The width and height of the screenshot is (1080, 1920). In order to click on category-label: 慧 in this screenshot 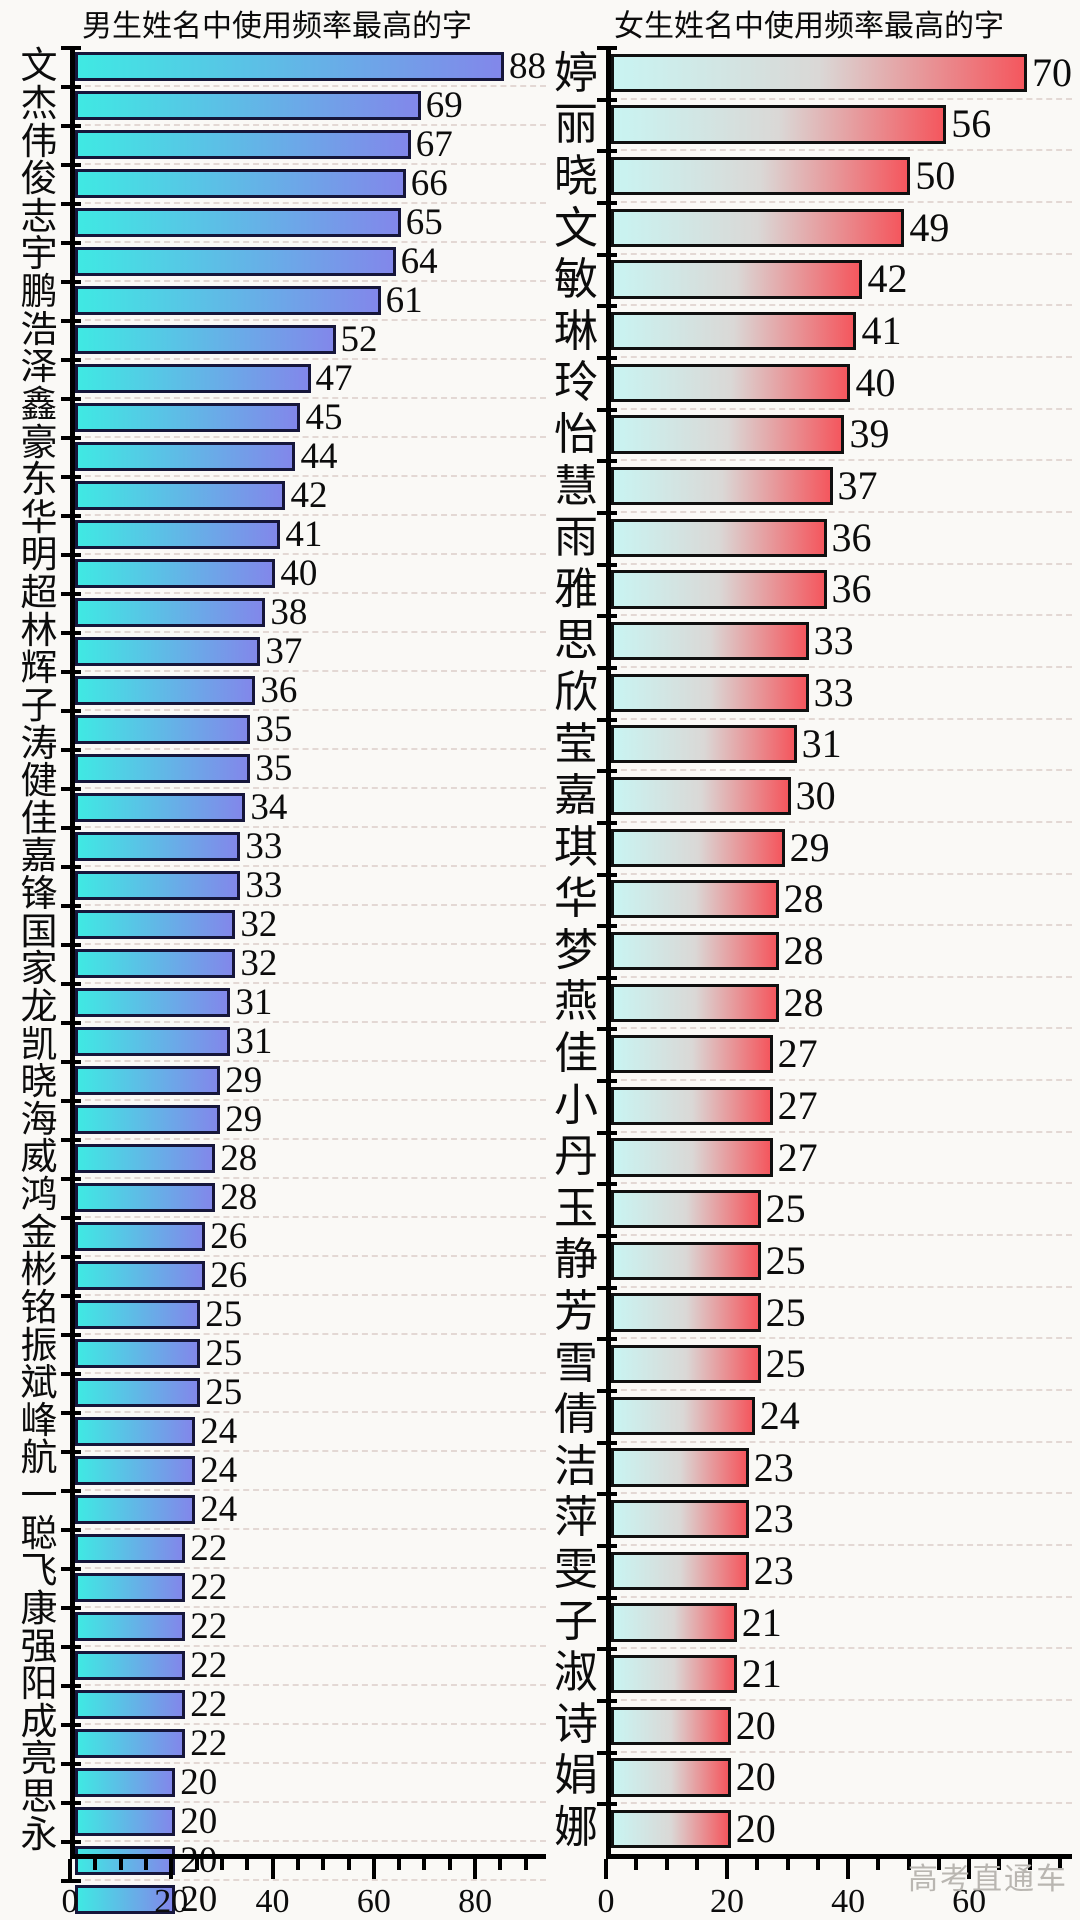, I will do `click(576, 486)`.